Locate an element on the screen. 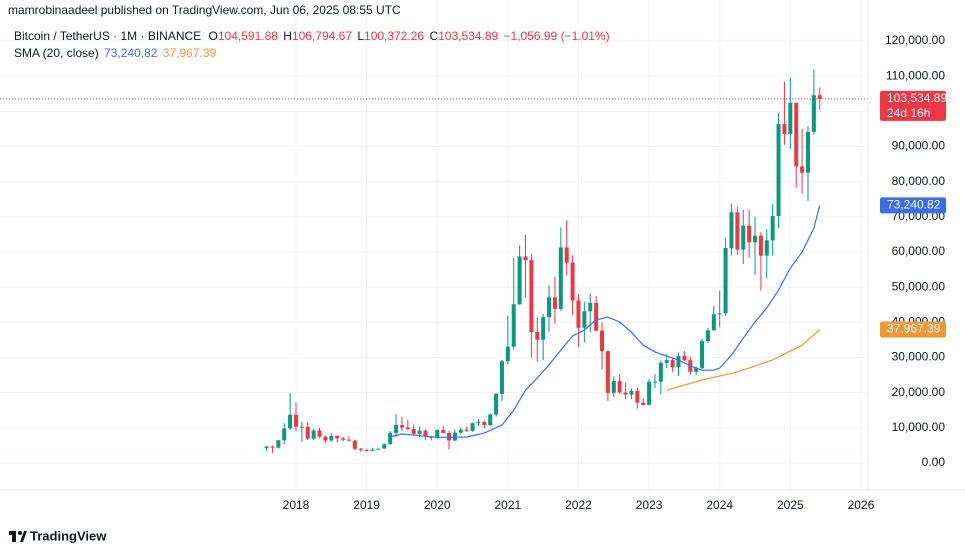 The height and width of the screenshot is (549, 965). indicator-value: 73,240.82 is located at coordinates (131, 53).